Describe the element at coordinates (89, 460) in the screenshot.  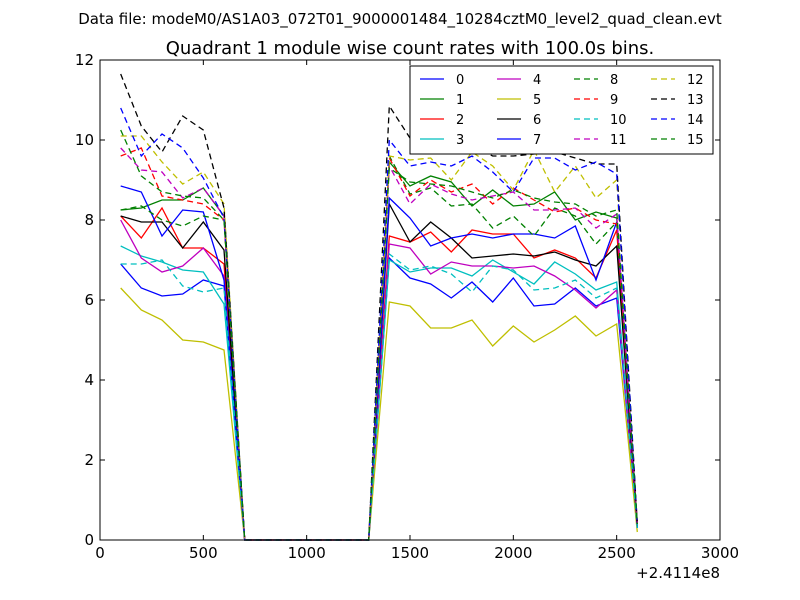
I see `y-tick-label: 2` at that location.